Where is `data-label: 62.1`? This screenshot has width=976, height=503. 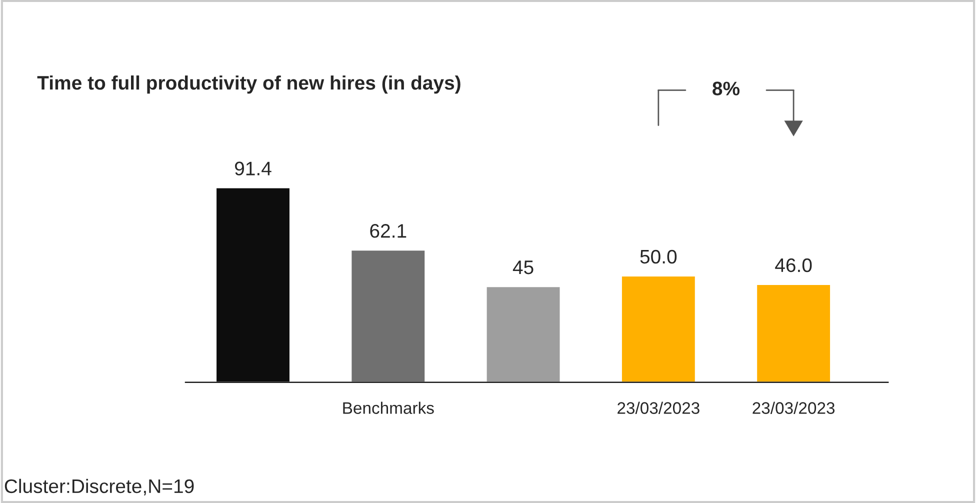
data-label: 62.1 is located at coordinates (388, 231).